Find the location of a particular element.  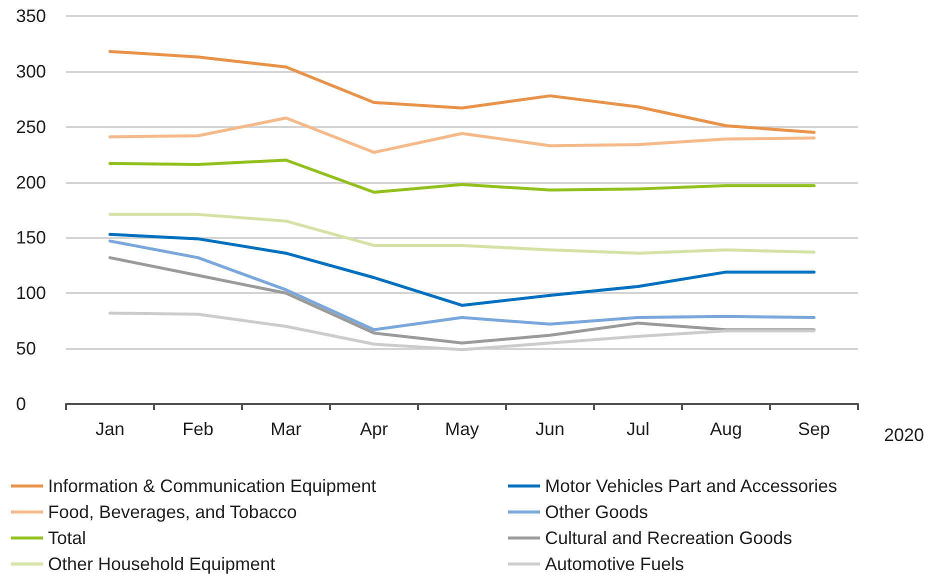

x-tick-label: May is located at coordinates (462, 429).